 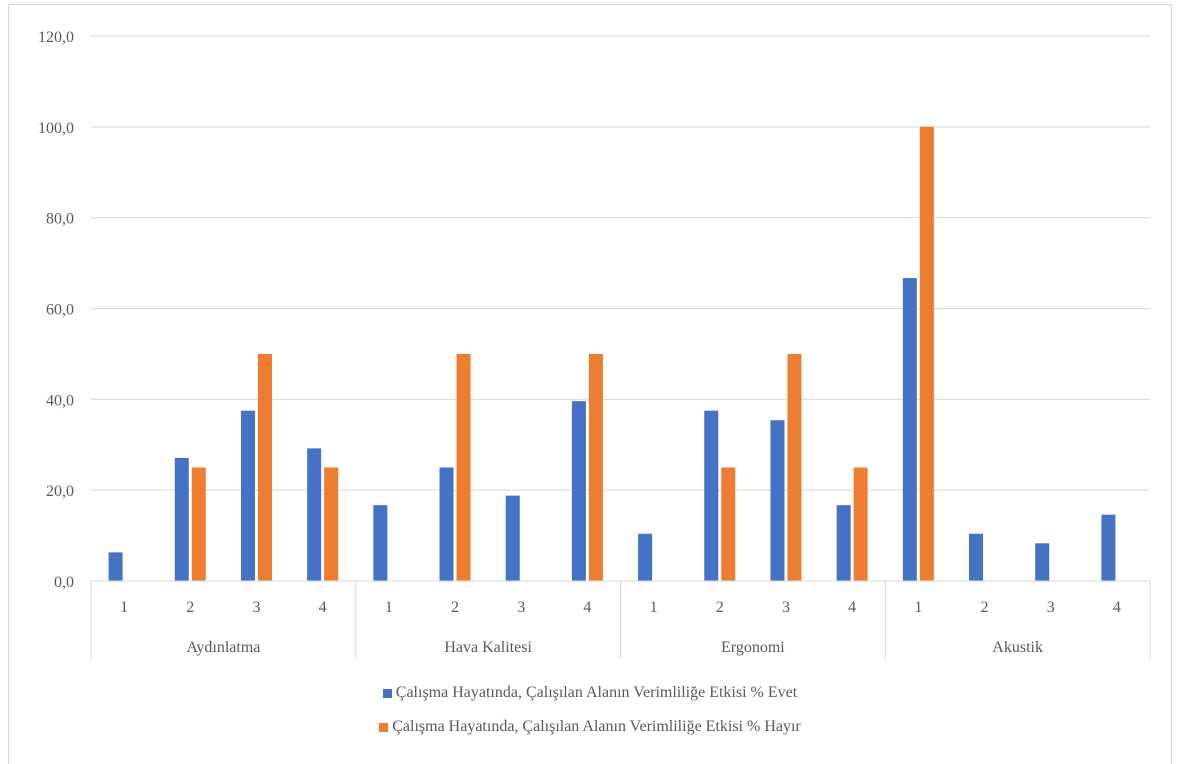 I want to click on x-group-label: Akustik, so click(x=1017, y=647).